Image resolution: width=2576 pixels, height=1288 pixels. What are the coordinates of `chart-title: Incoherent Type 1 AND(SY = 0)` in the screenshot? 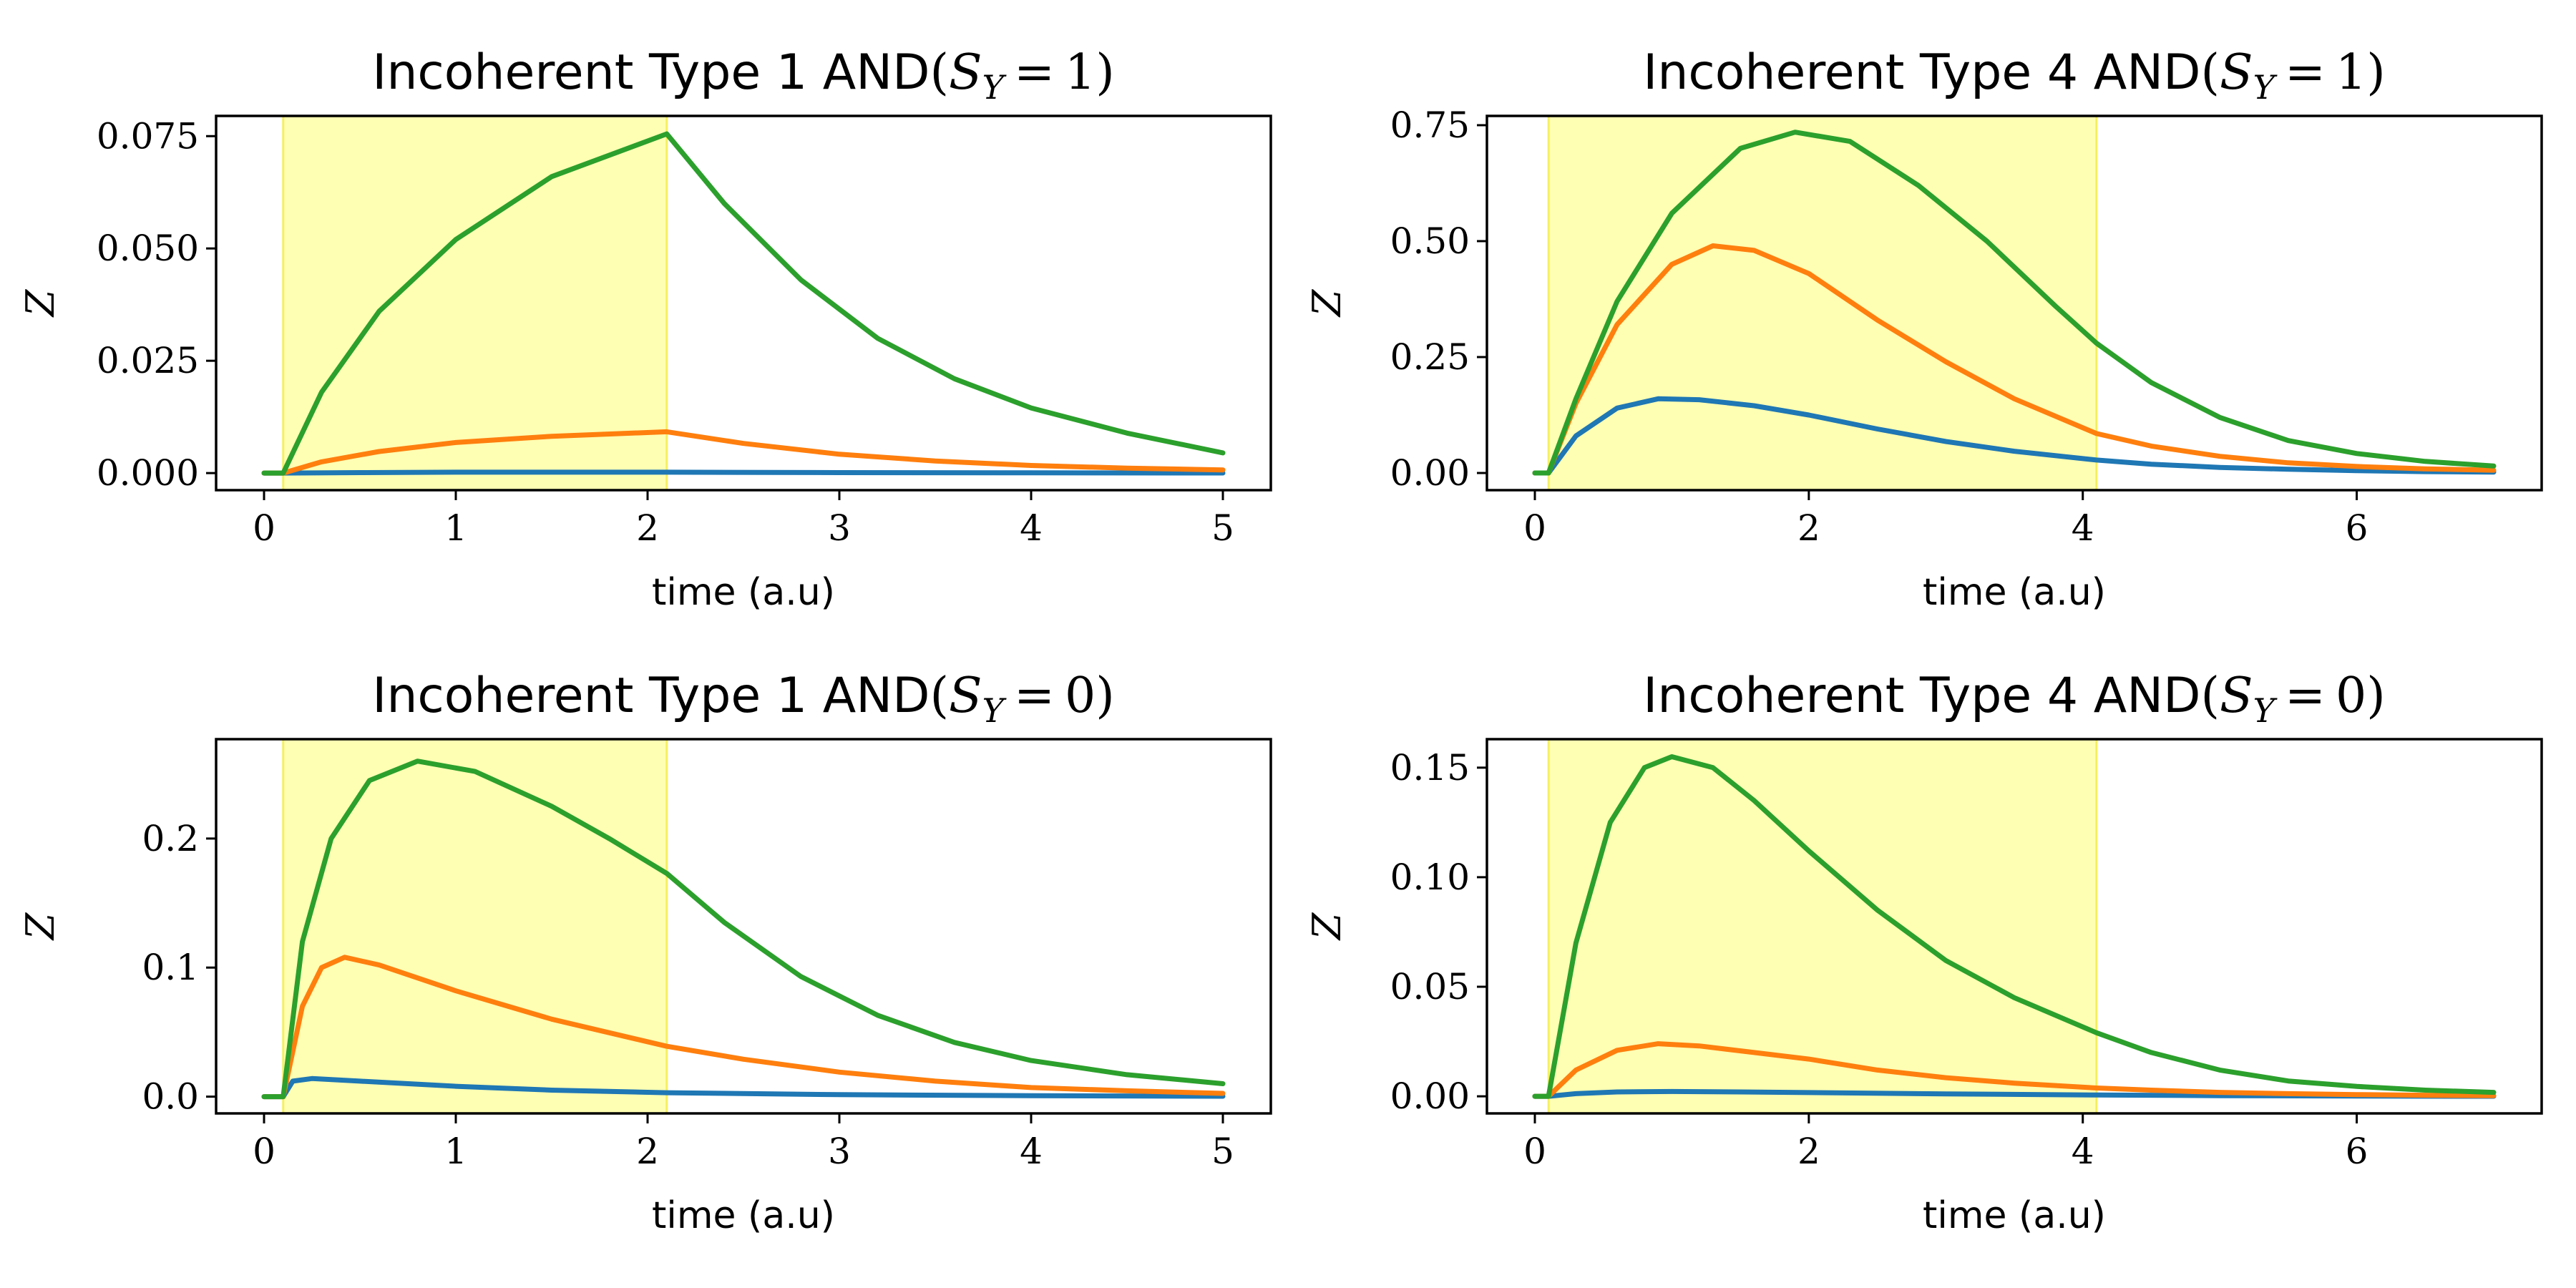 It's located at (743, 699).